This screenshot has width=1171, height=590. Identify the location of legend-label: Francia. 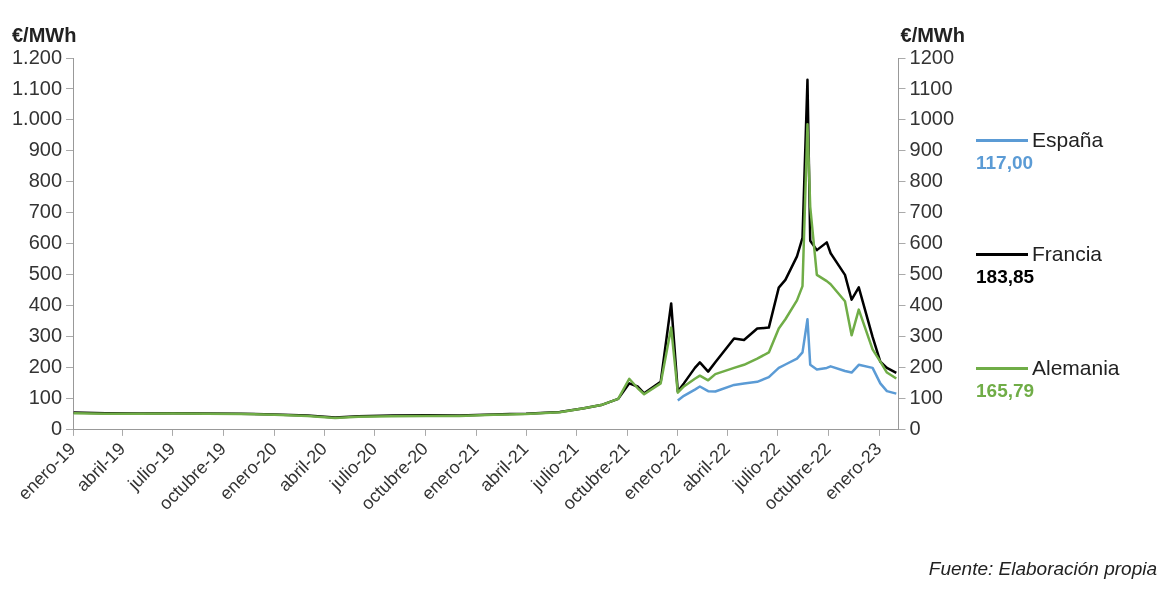
(1067, 254).